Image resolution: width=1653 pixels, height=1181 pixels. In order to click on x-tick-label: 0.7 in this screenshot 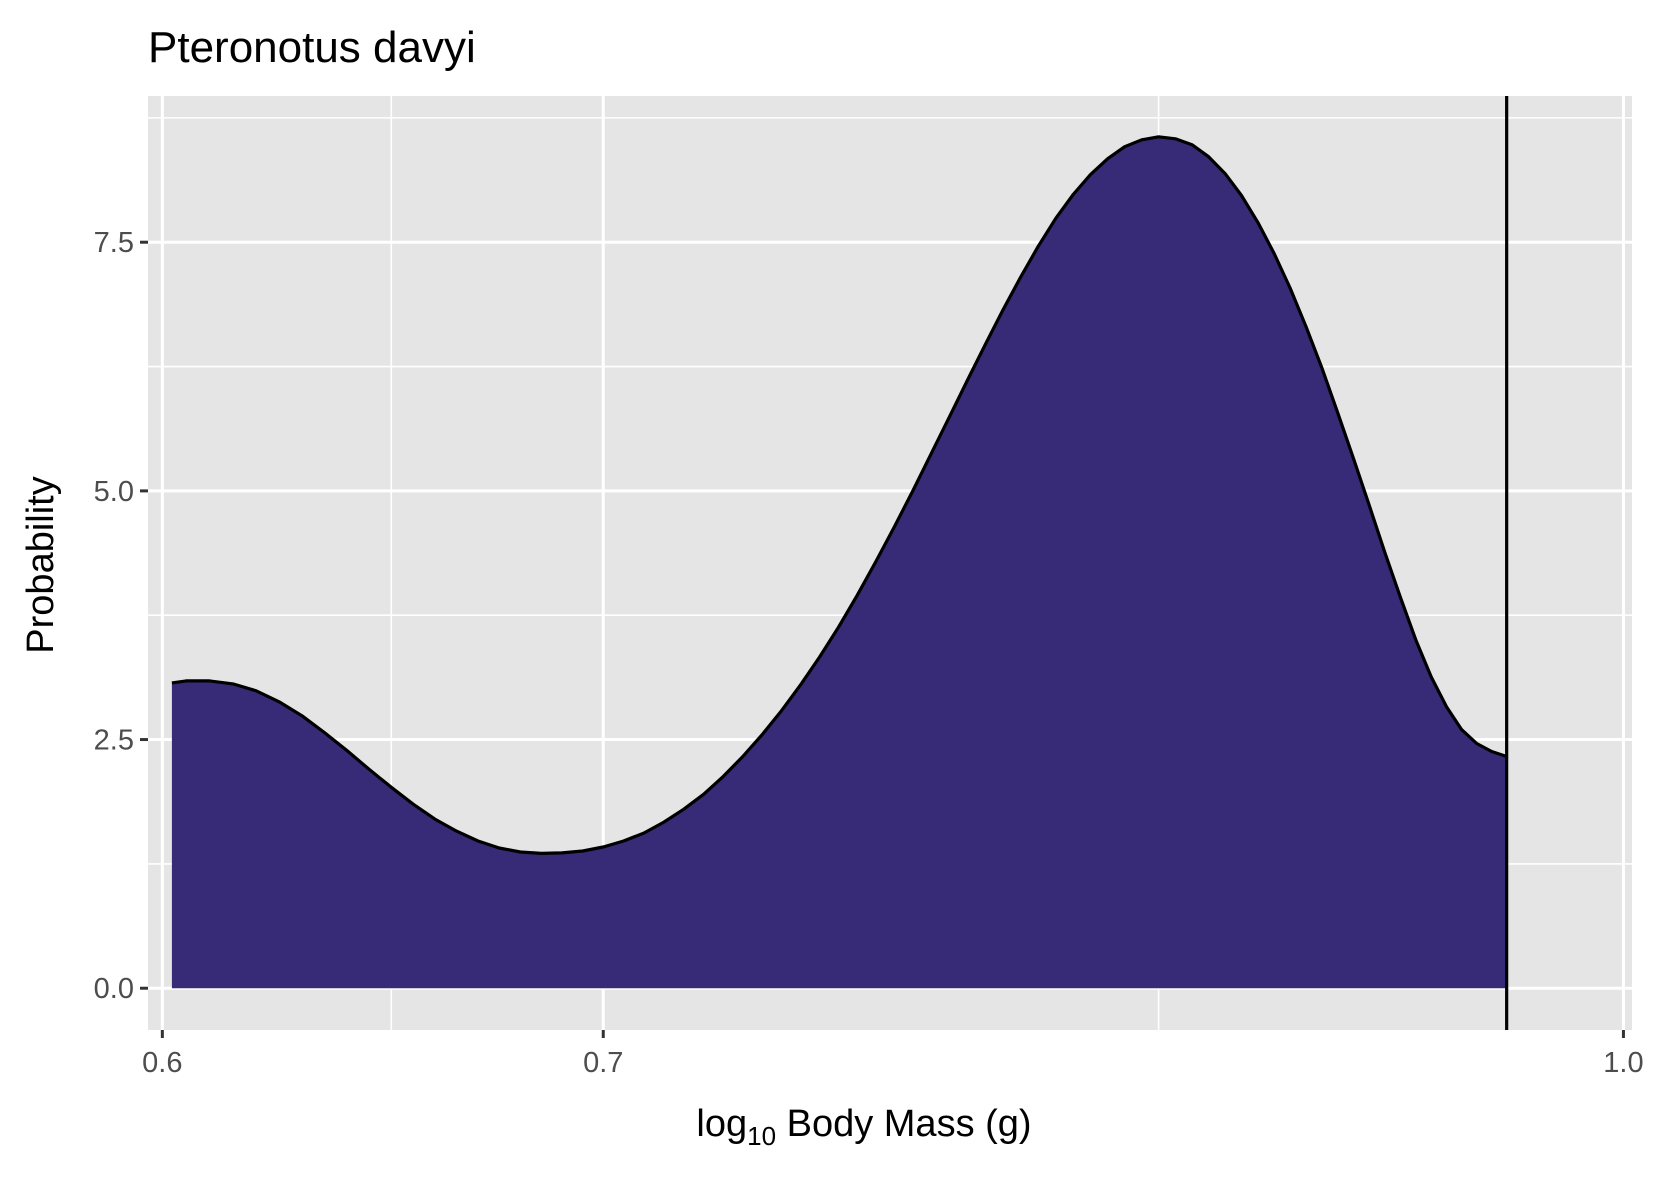, I will do `click(603, 1063)`.